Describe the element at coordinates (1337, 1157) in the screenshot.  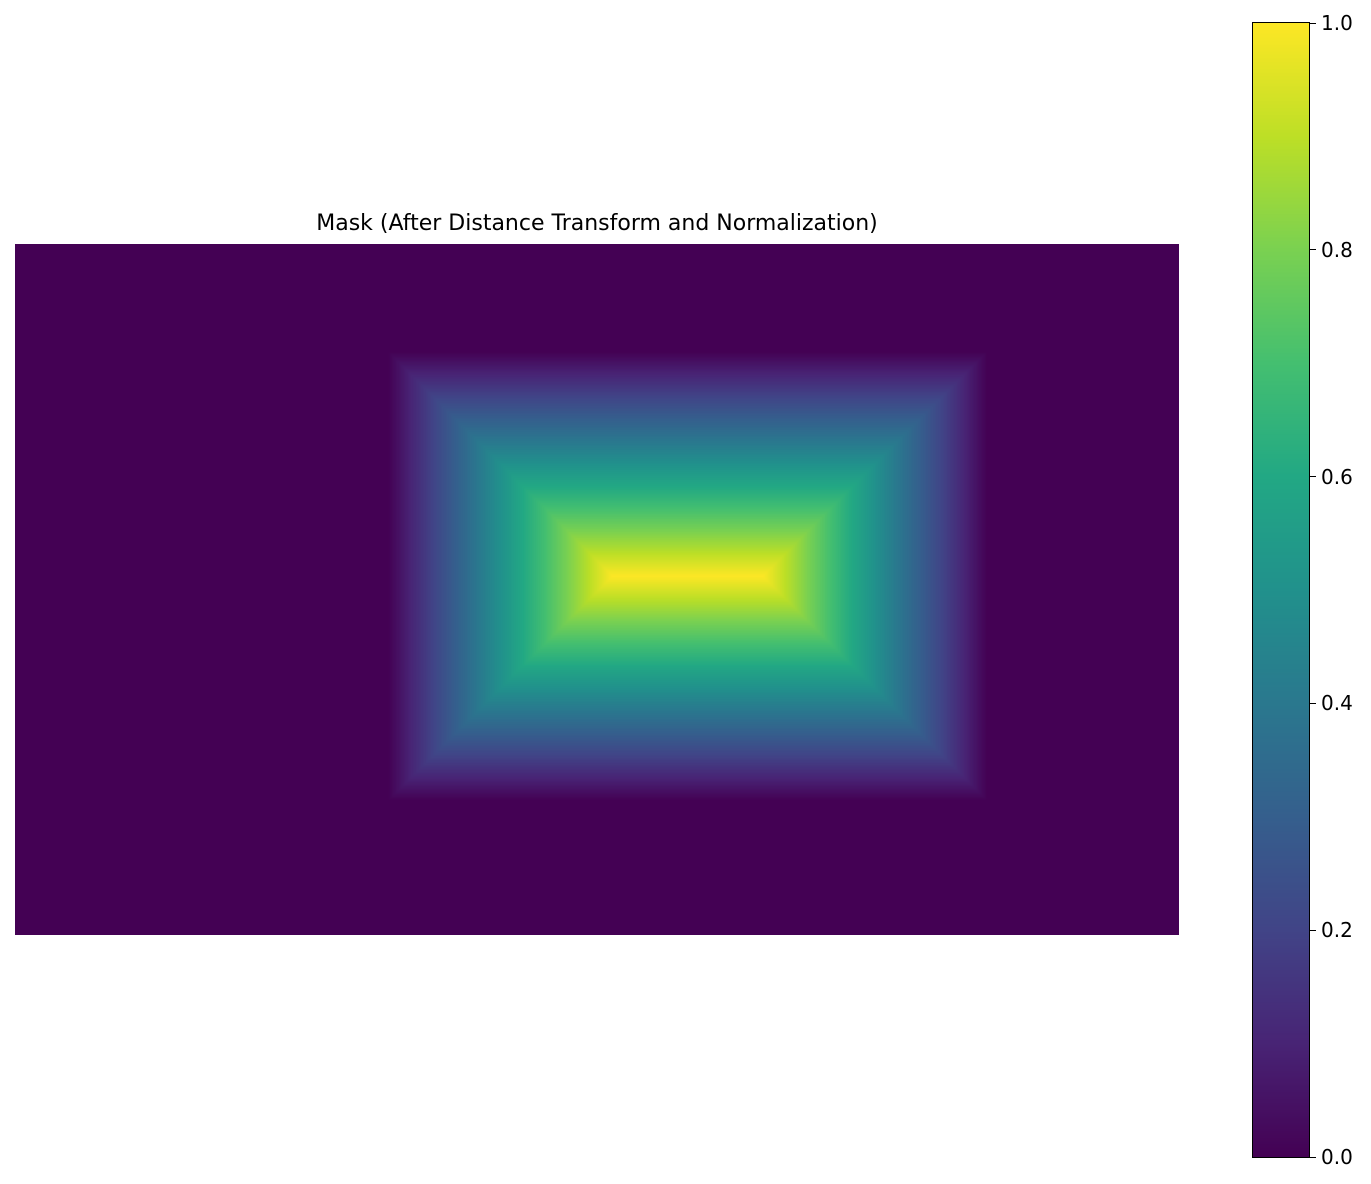
I see `colorbar-tick-label: 0.0` at that location.